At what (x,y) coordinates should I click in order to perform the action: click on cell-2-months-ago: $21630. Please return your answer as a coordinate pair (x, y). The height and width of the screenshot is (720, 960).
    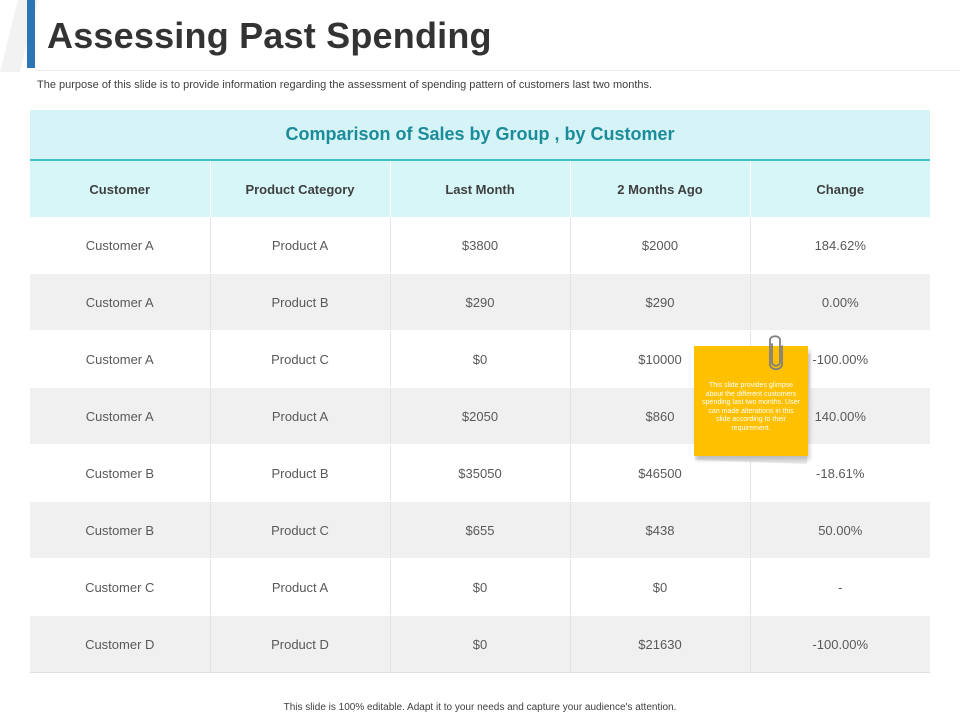
    Looking at the image, I should click on (660, 644).